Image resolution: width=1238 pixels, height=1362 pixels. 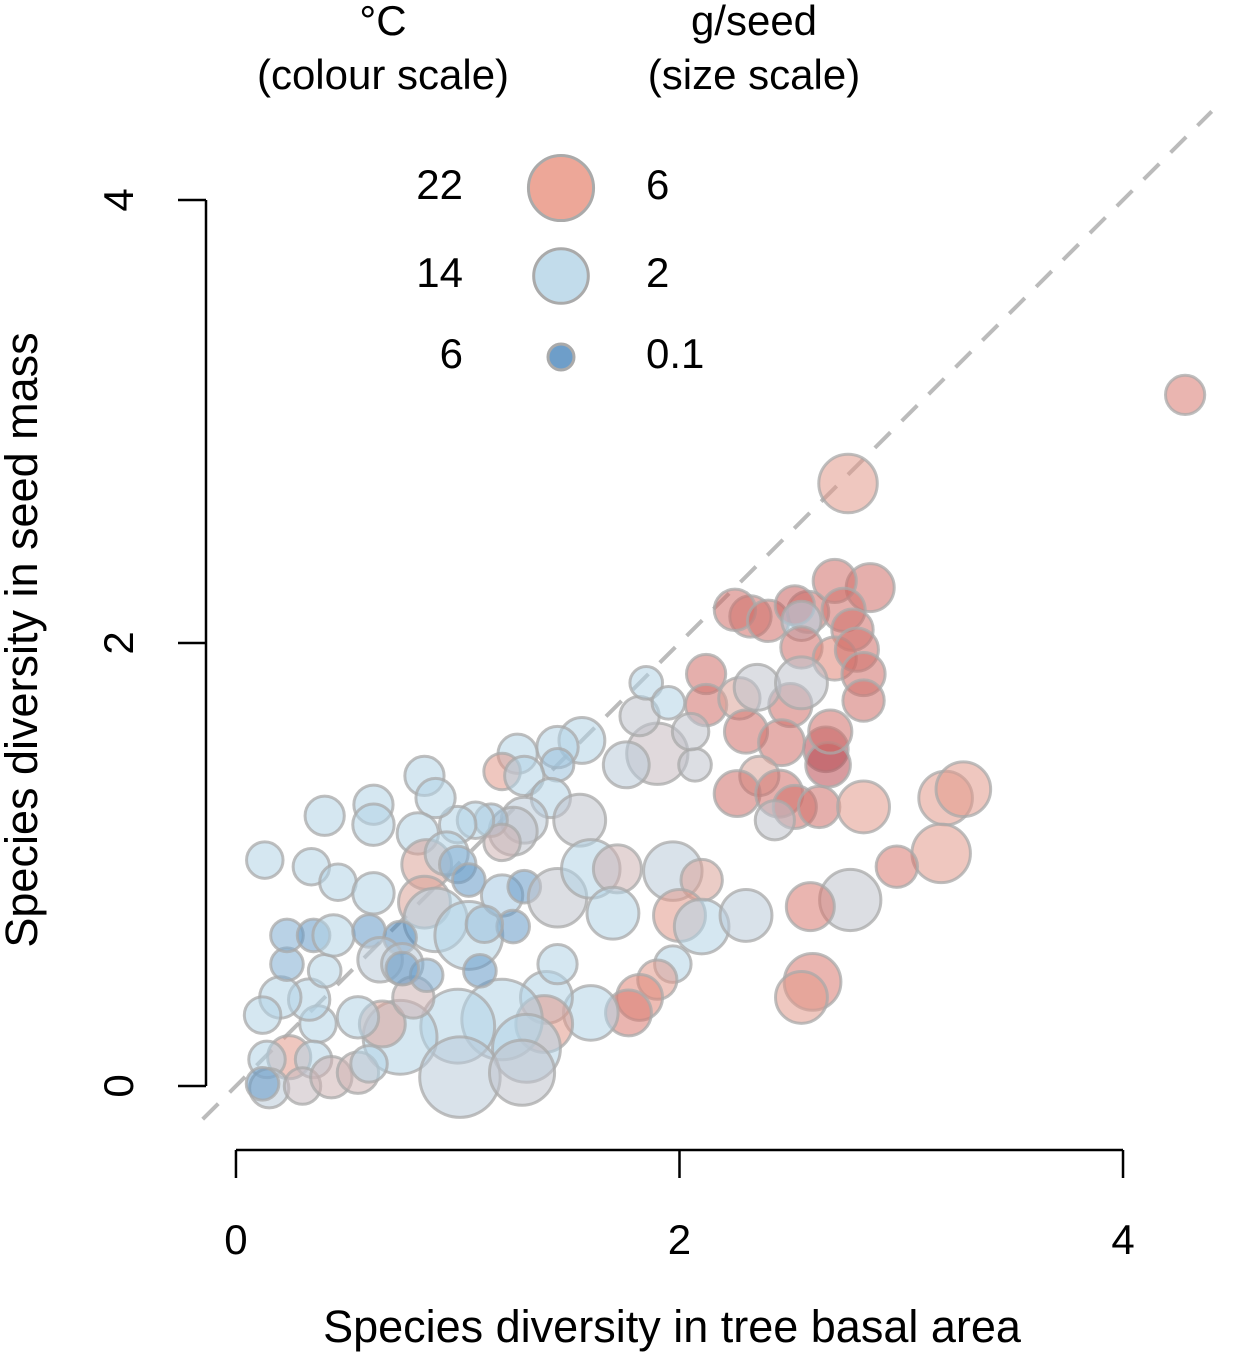 I want to click on y-tick-label: 2, so click(x=118, y=642).